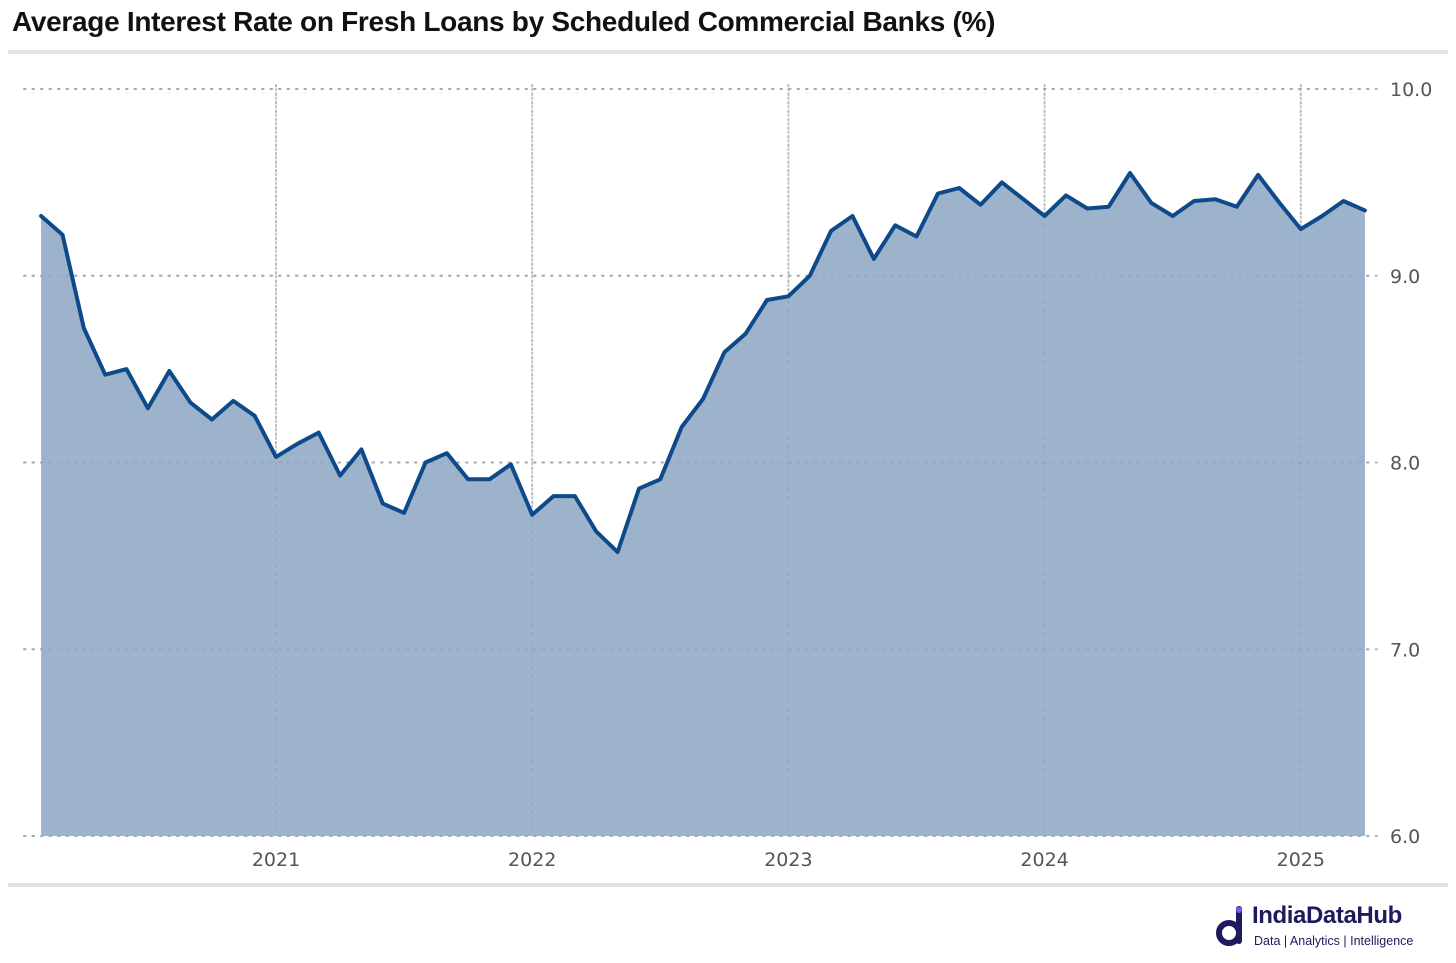  What do you see at coordinates (532, 860) in the screenshot?
I see `x-tick-label: 2022` at bounding box center [532, 860].